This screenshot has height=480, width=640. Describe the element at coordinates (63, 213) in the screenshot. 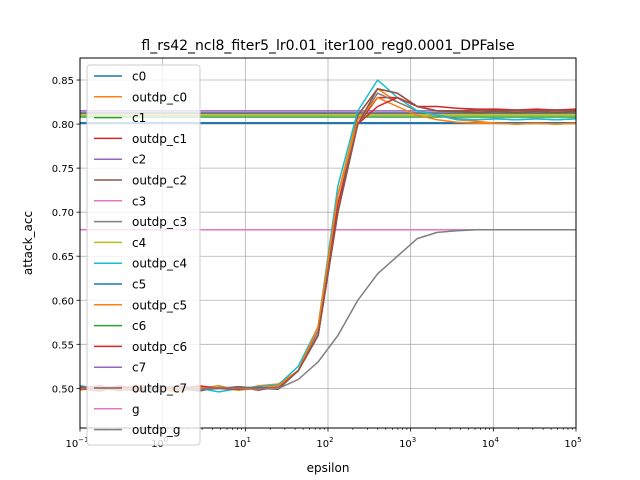

I see `y-tick-label: 0.70` at that location.